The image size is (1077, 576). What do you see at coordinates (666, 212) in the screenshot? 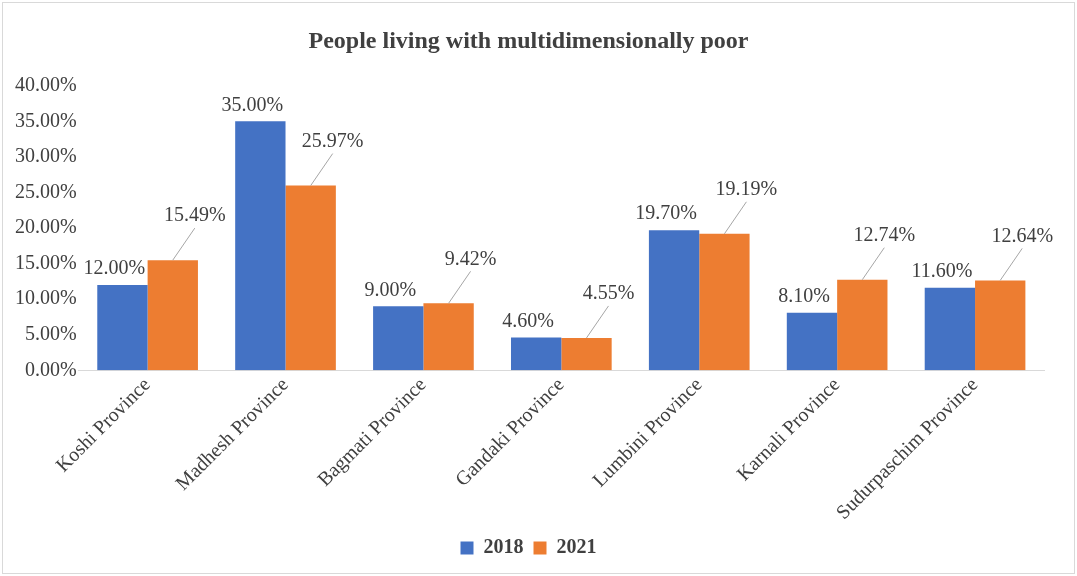
I see `data-label: 19.70%` at bounding box center [666, 212].